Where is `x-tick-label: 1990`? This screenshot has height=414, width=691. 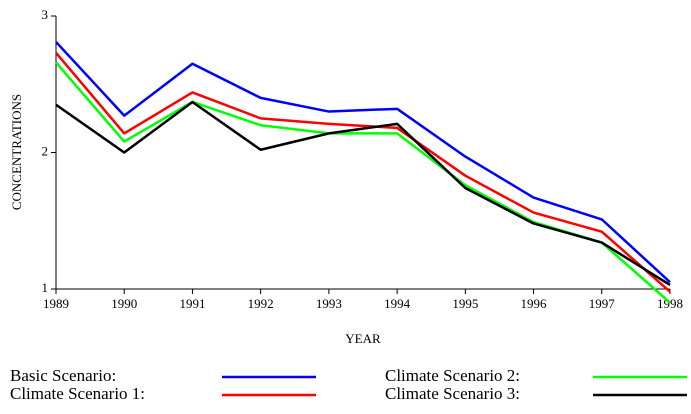
x-tick-label: 1990 is located at coordinates (124, 303).